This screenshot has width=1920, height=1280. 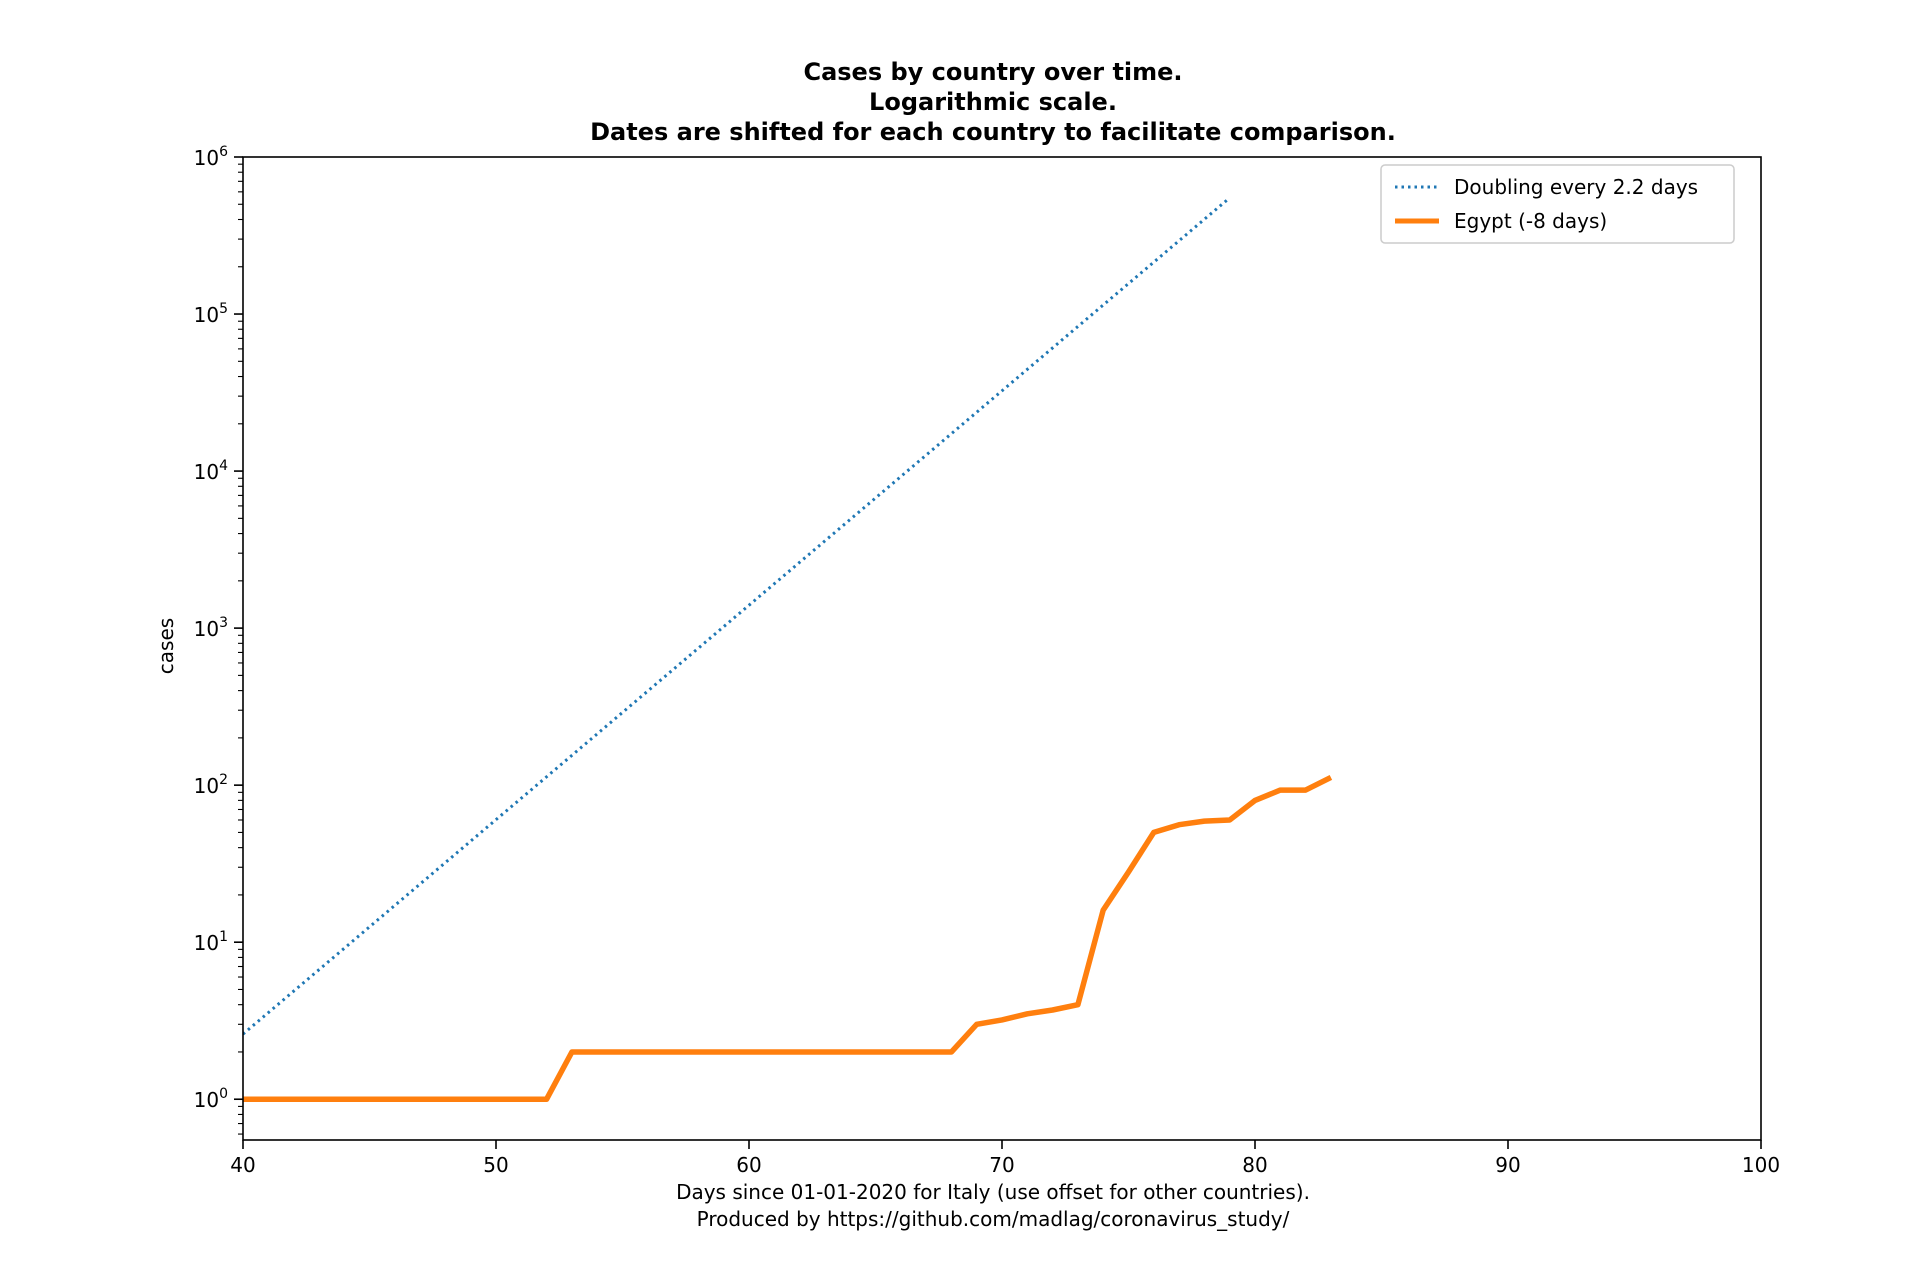 I want to click on x-tick-label-50: 50, so click(x=495, y=1165).